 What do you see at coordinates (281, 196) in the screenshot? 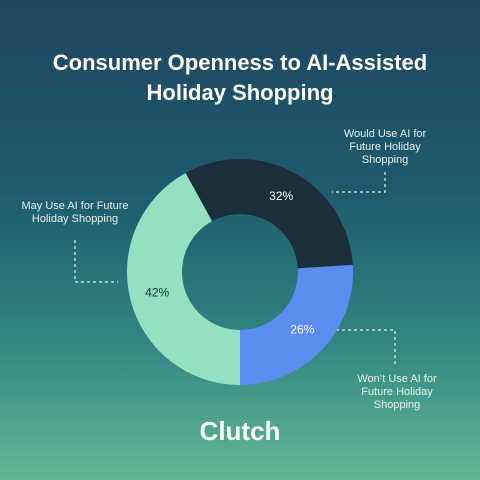
I see `value-label: 32%` at bounding box center [281, 196].